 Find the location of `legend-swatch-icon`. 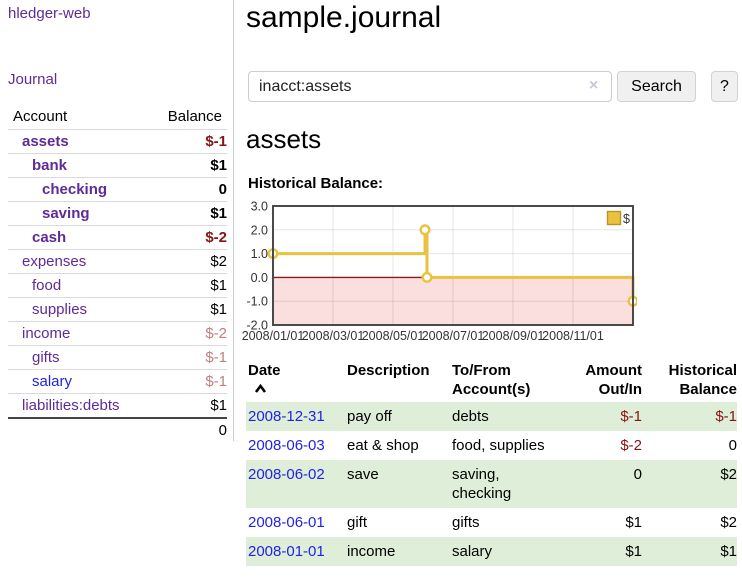

legend-swatch-icon is located at coordinates (614, 218).